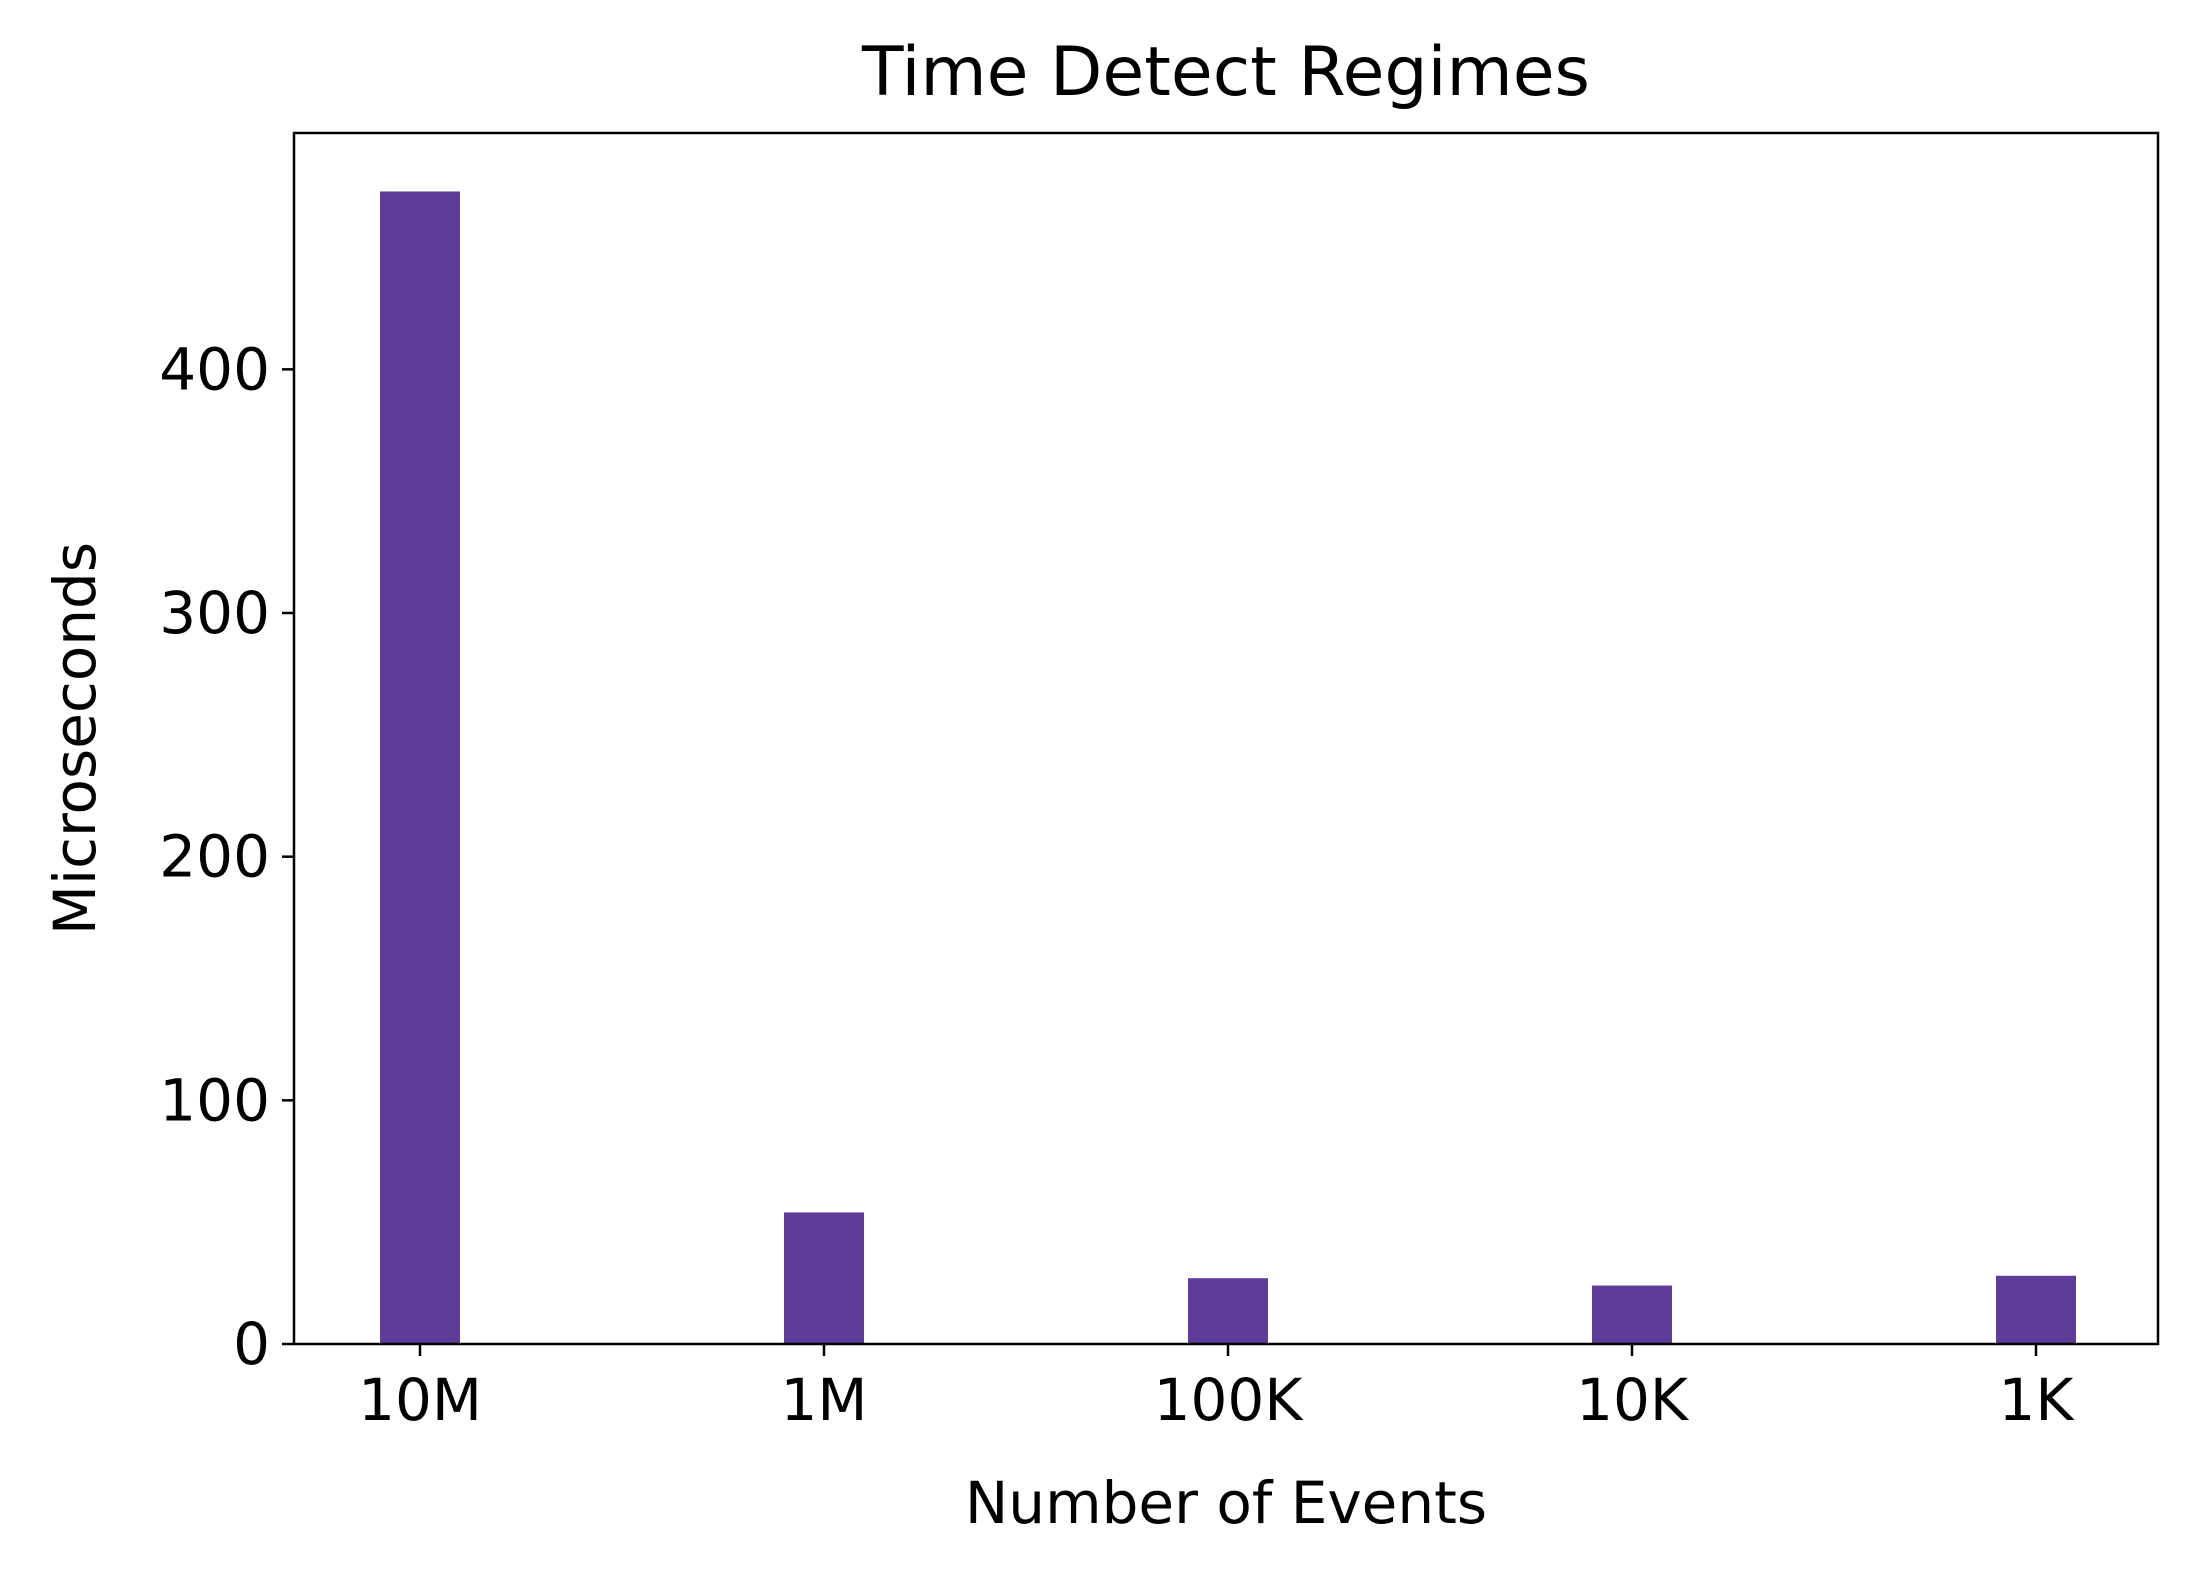 Image resolution: width=2197 pixels, height=1579 pixels. What do you see at coordinates (214, 613) in the screenshot?
I see `y-tick-label: 300` at bounding box center [214, 613].